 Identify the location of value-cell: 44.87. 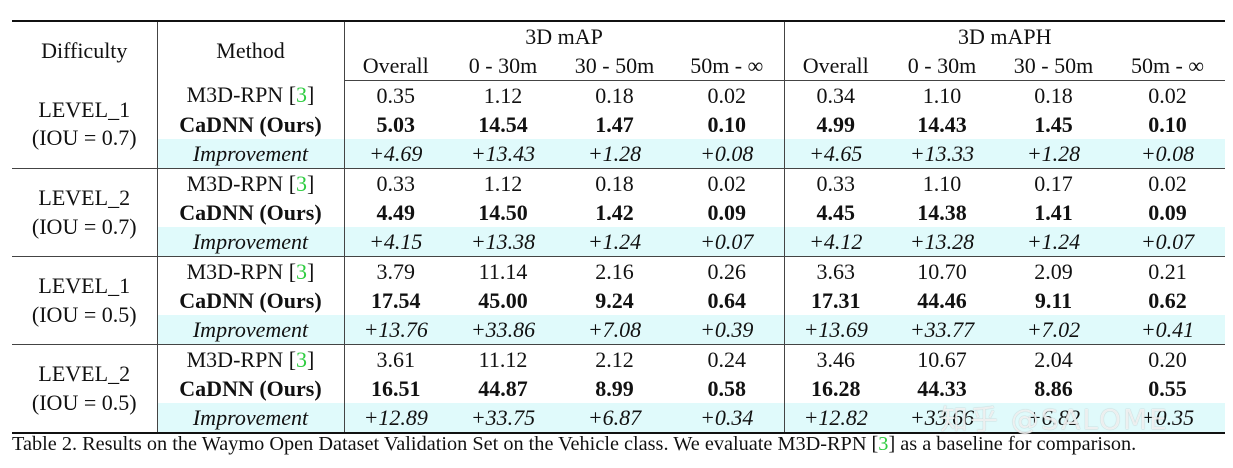
(503, 388).